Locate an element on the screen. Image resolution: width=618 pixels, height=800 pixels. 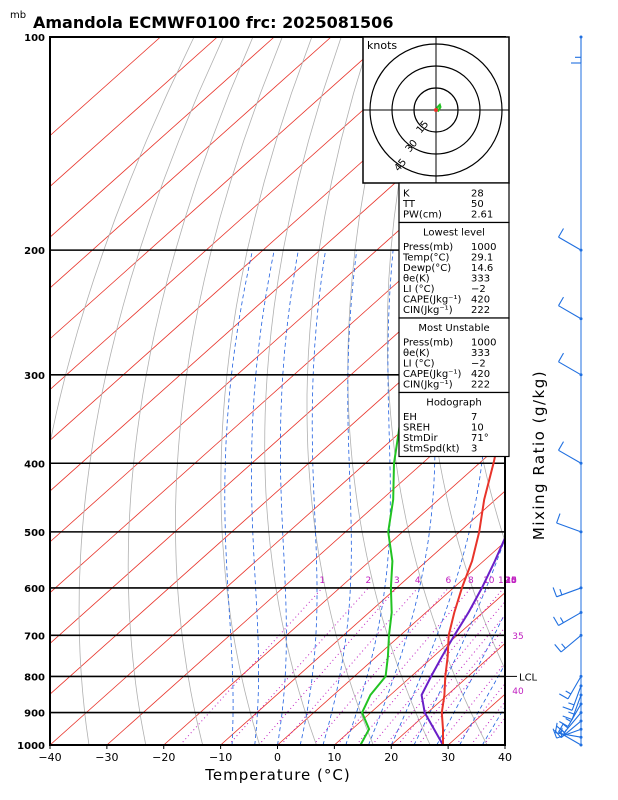
wind-barbs is located at coordinates (567, 391).